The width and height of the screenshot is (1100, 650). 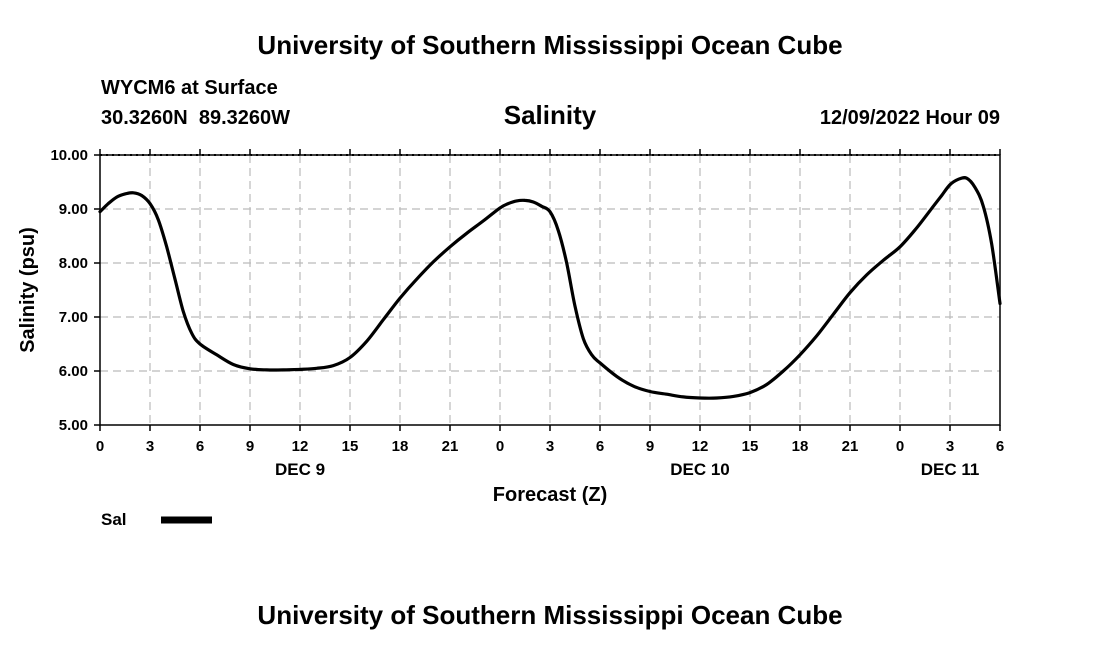 I want to click on station-label: WYCM6 at Surface, so click(x=189, y=88).